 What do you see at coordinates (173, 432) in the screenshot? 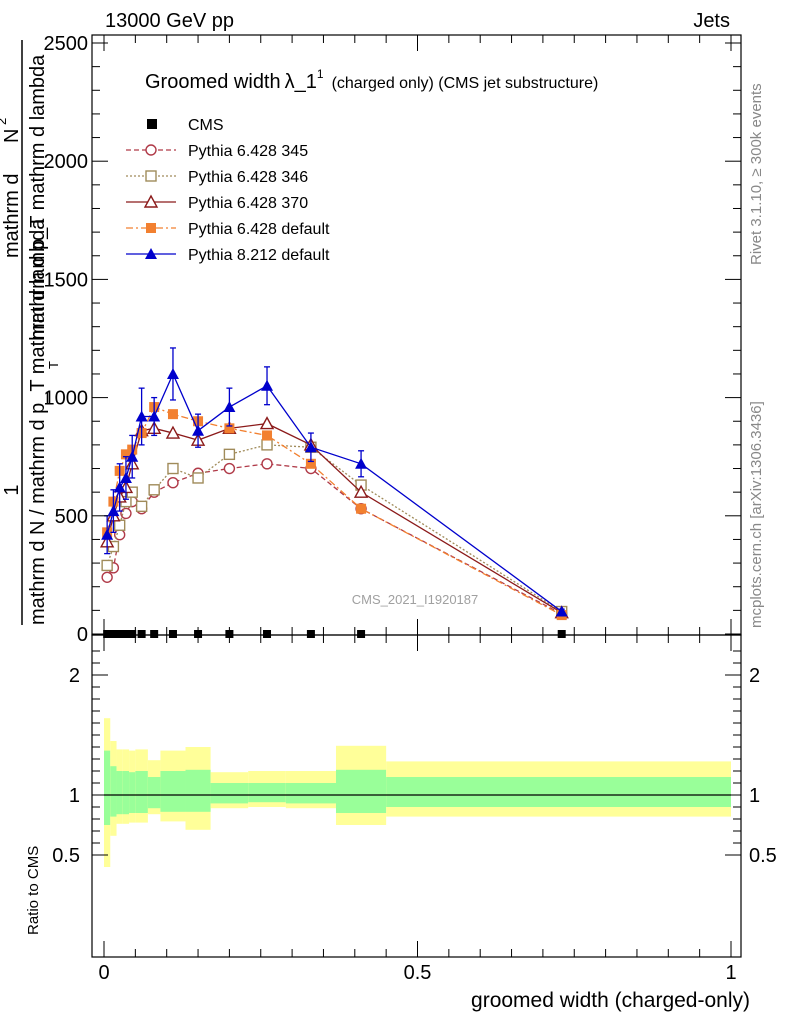
I see `marker-open-triangle` at bounding box center [173, 432].